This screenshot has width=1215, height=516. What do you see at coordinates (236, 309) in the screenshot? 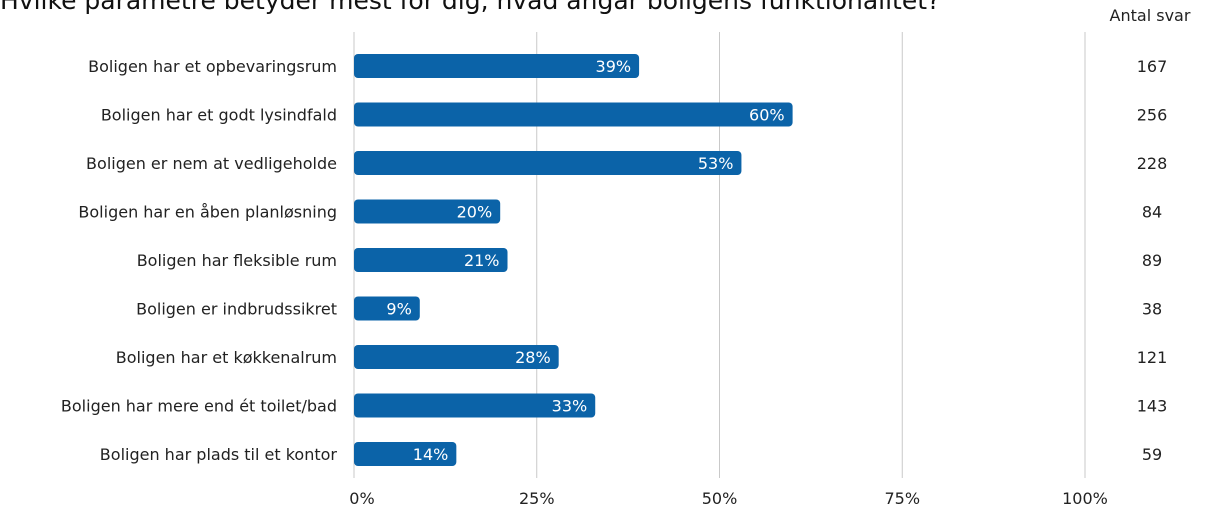
I see `category-label: Boligen er indbrudssikret` at bounding box center [236, 309].